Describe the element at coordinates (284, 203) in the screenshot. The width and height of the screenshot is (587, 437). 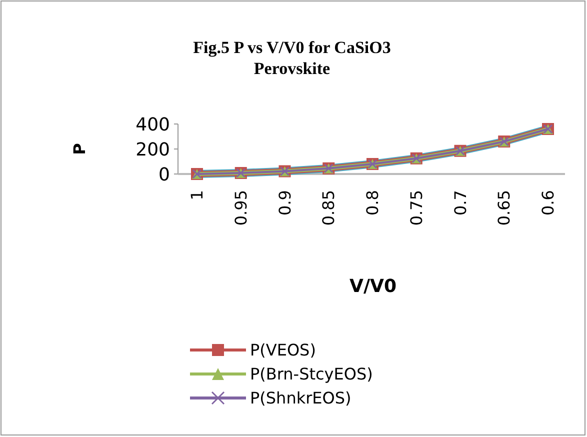
I see `x-tick-label: 0.9` at that location.